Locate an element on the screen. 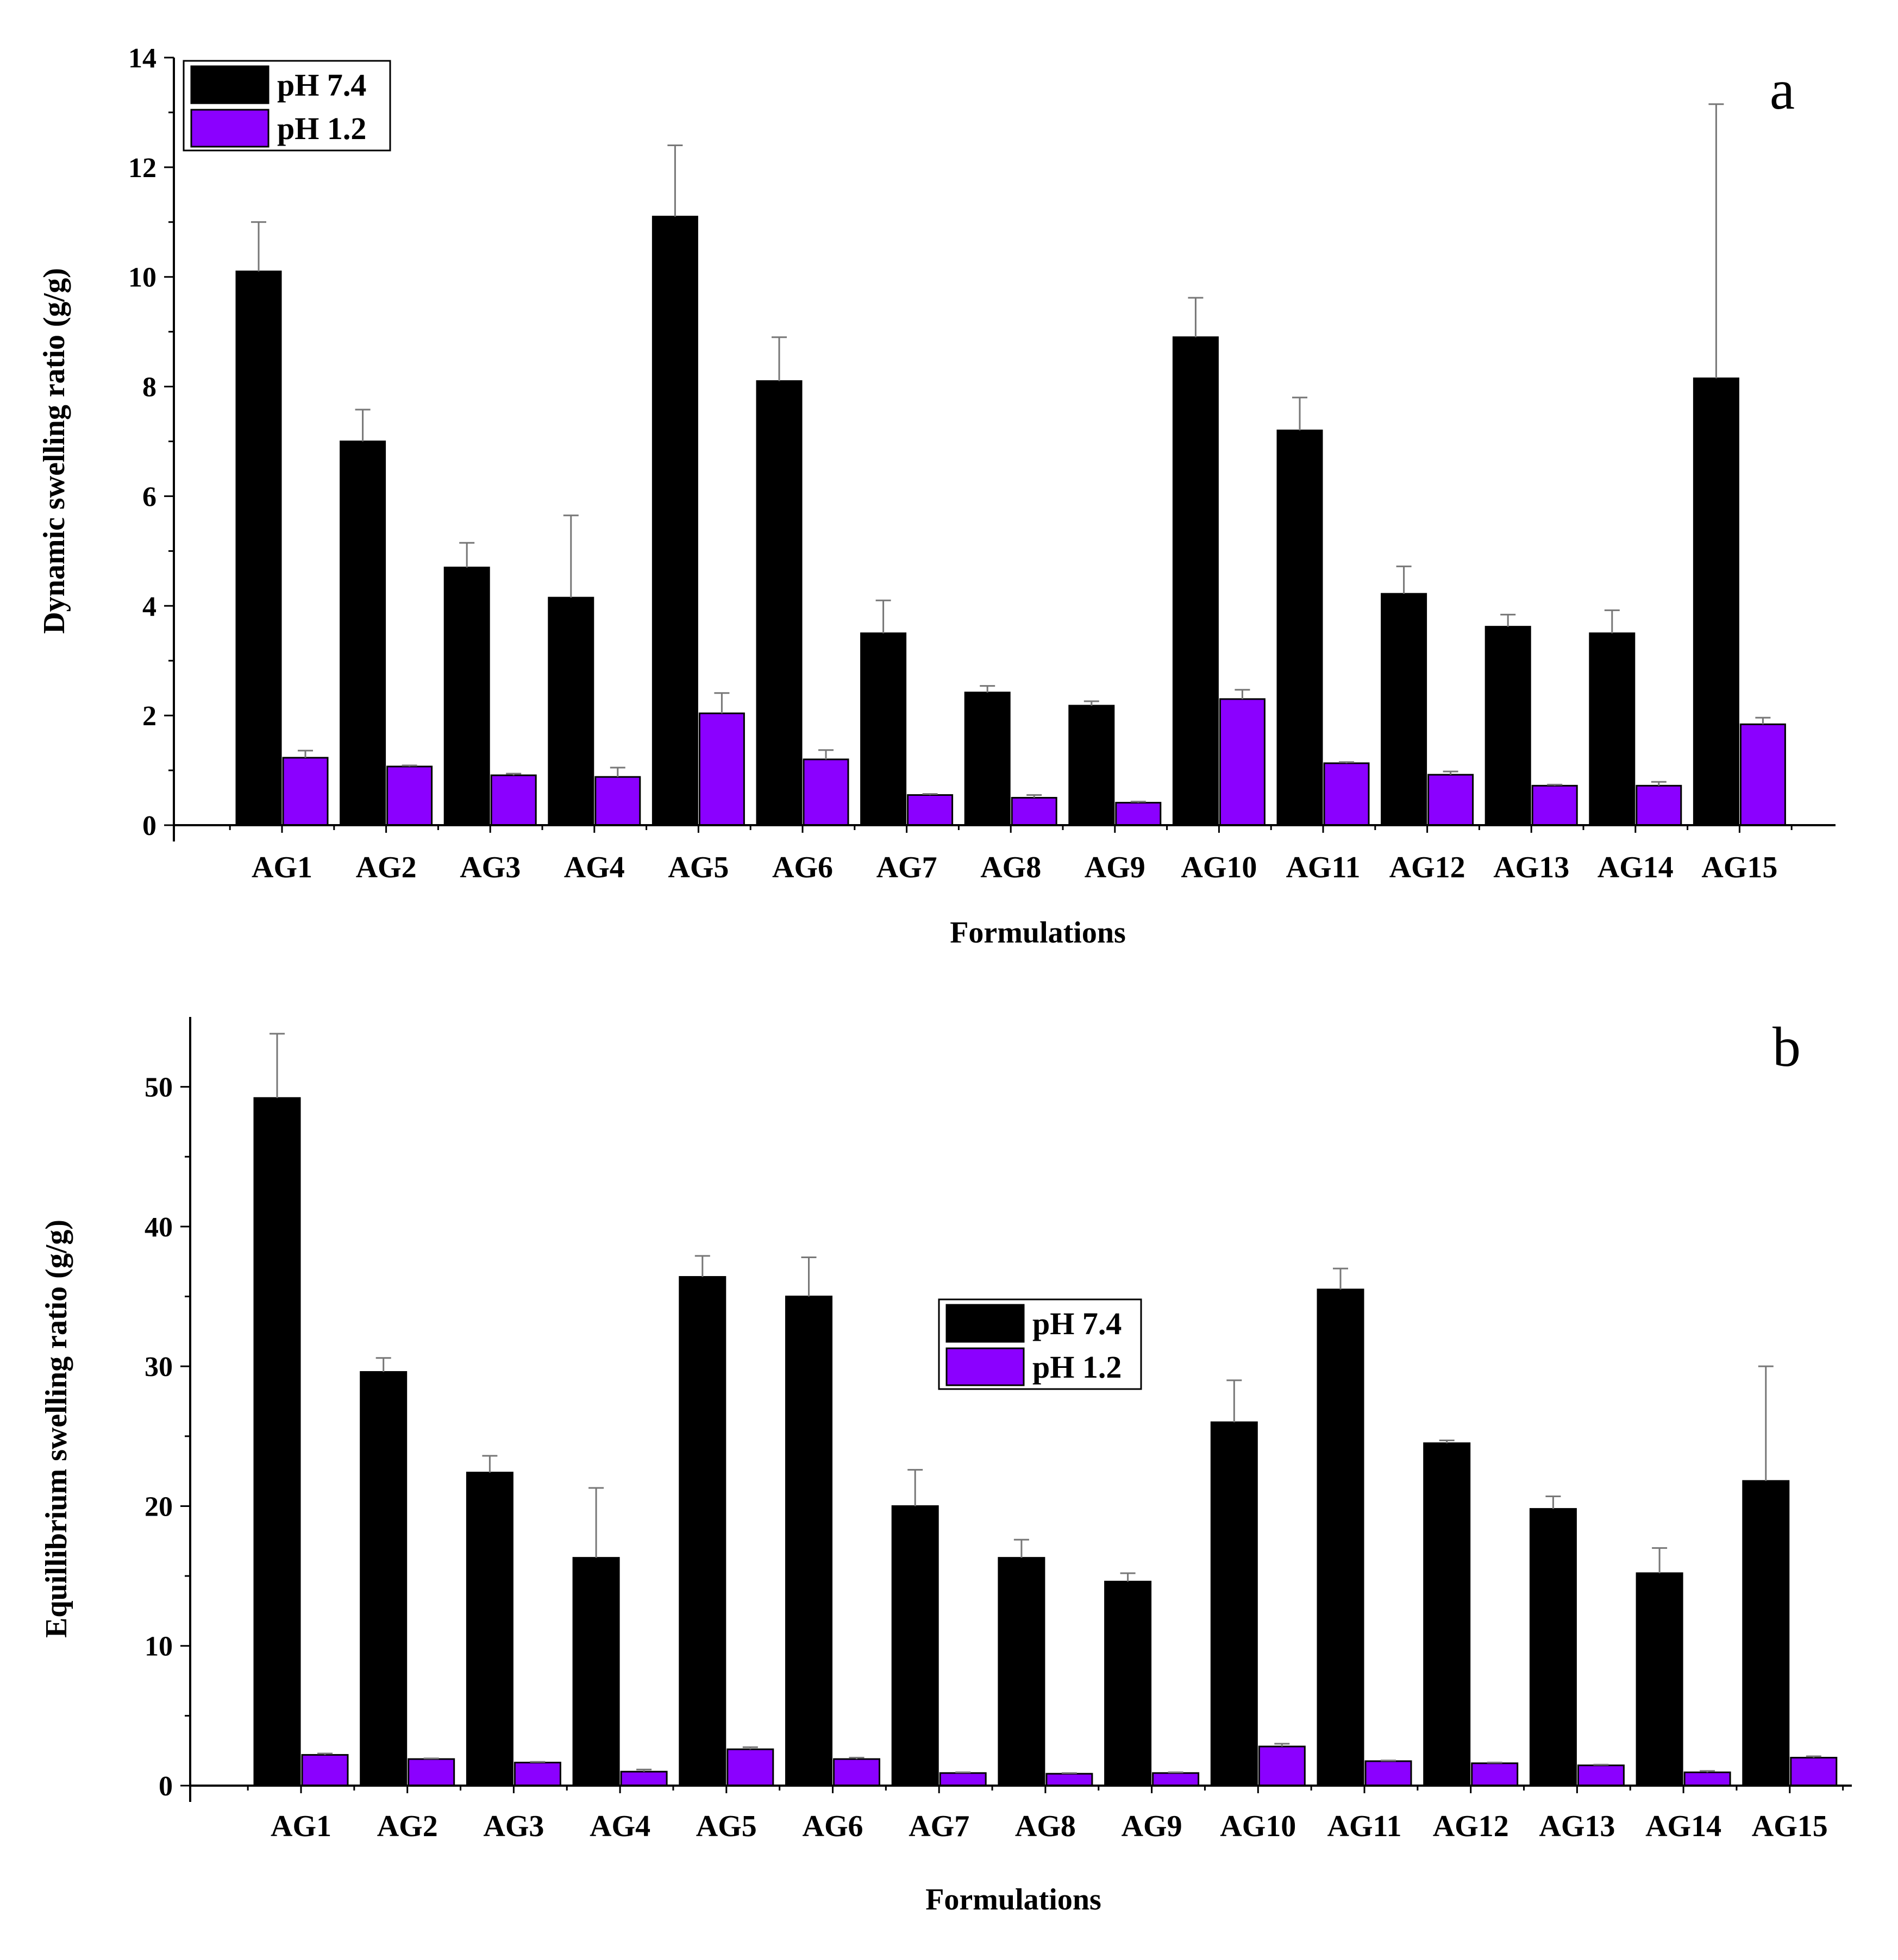  bar-ph74-ag2 is located at coordinates (363, 633).